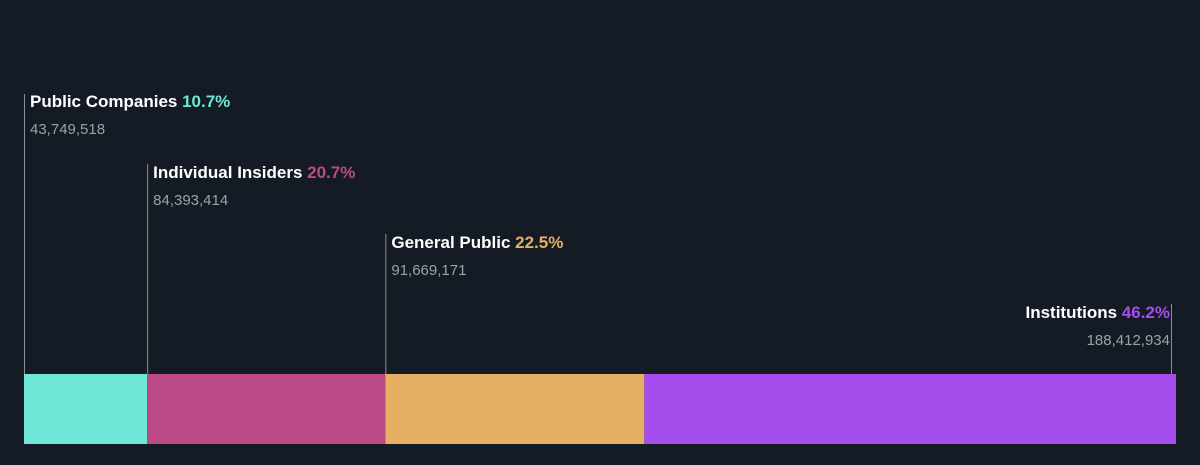 This screenshot has height=465, width=1200. I want to click on bar-segment-institutions, so click(910, 409).